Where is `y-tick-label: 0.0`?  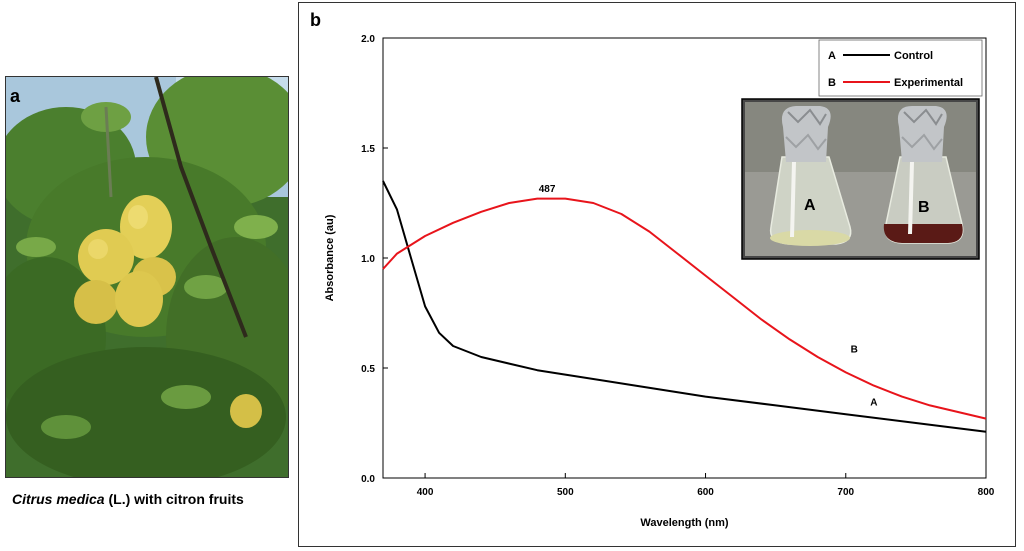 y-tick-label: 0.0 is located at coordinates (368, 479).